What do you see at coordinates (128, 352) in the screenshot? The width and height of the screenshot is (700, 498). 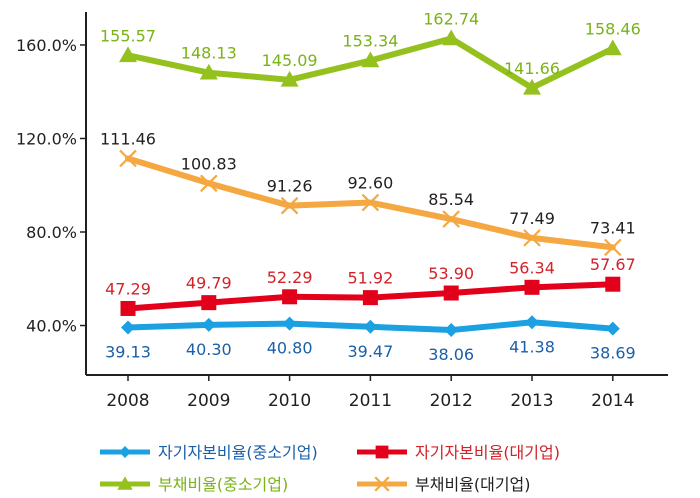 I see `data-label: 39.13` at bounding box center [128, 352].